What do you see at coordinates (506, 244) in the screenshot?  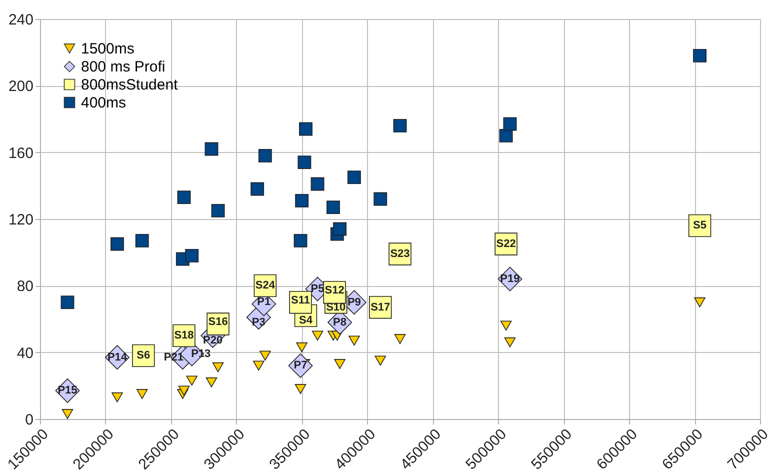 I see `annotation: S22` at bounding box center [506, 244].